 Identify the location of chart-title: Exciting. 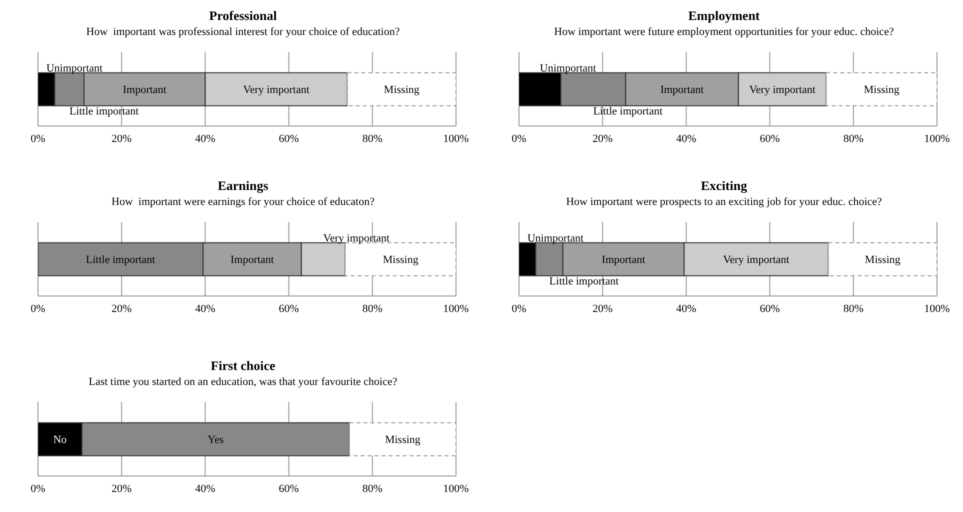
(724, 186).